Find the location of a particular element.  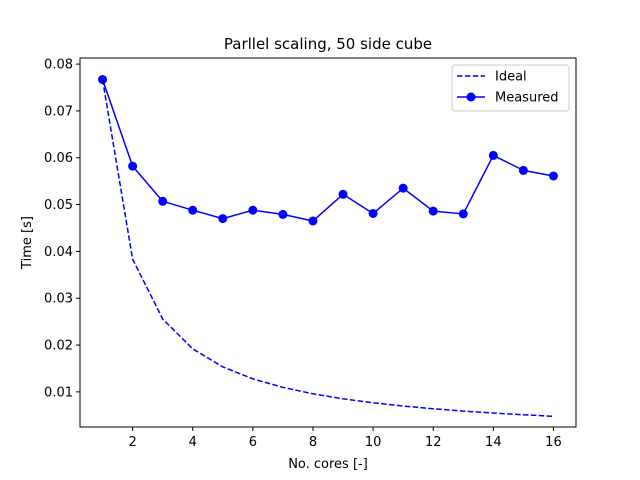

x-tick-label: 12 is located at coordinates (433, 442).